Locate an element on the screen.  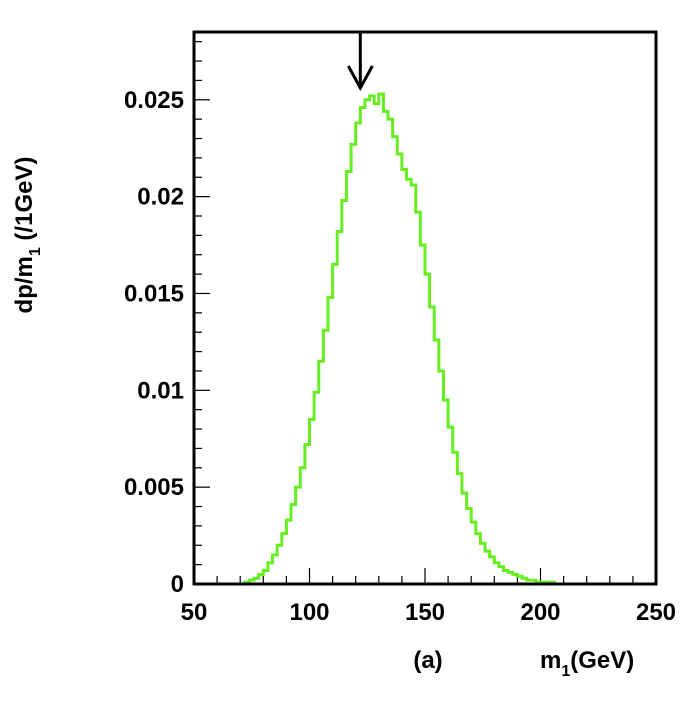
marker-head is located at coordinates (360, 78).